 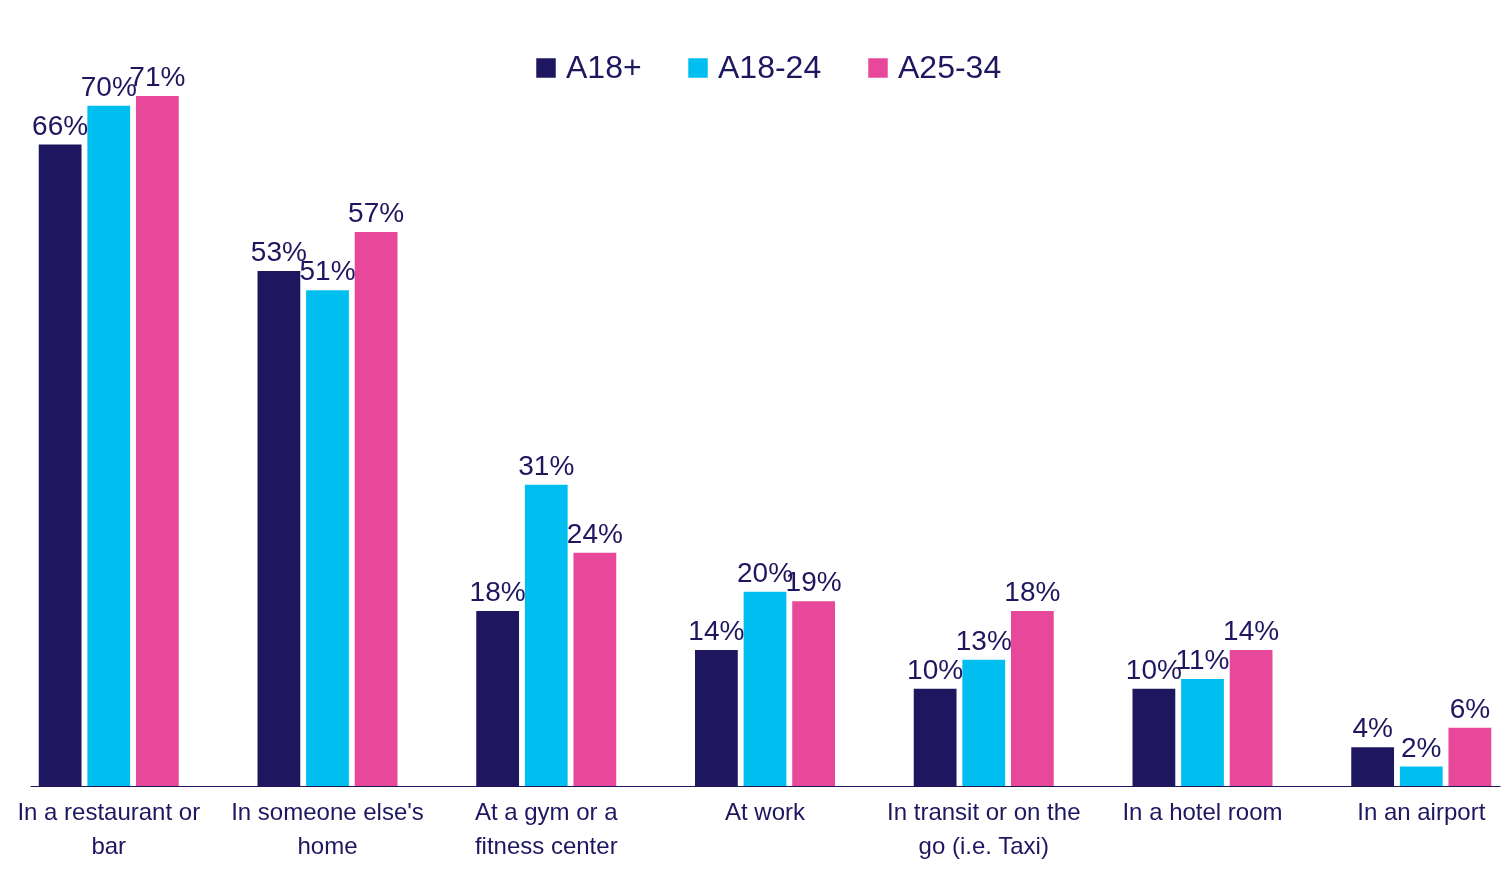 What do you see at coordinates (984, 828) in the screenshot?
I see `x-tick-label: In transit or on the go (i.e. Taxi)` at bounding box center [984, 828].